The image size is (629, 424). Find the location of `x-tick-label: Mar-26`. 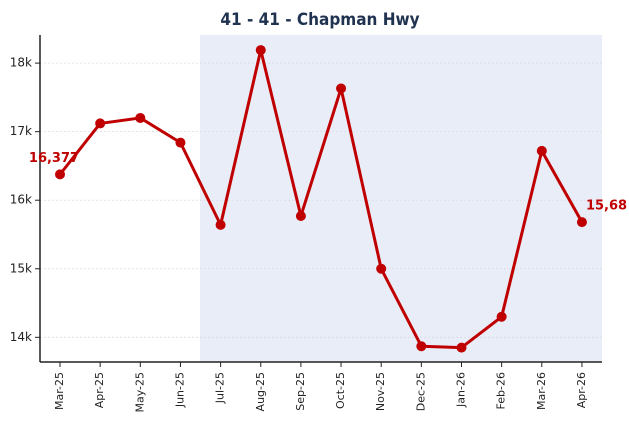

x-tick-label: Mar-26 is located at coordinates (541, 391).